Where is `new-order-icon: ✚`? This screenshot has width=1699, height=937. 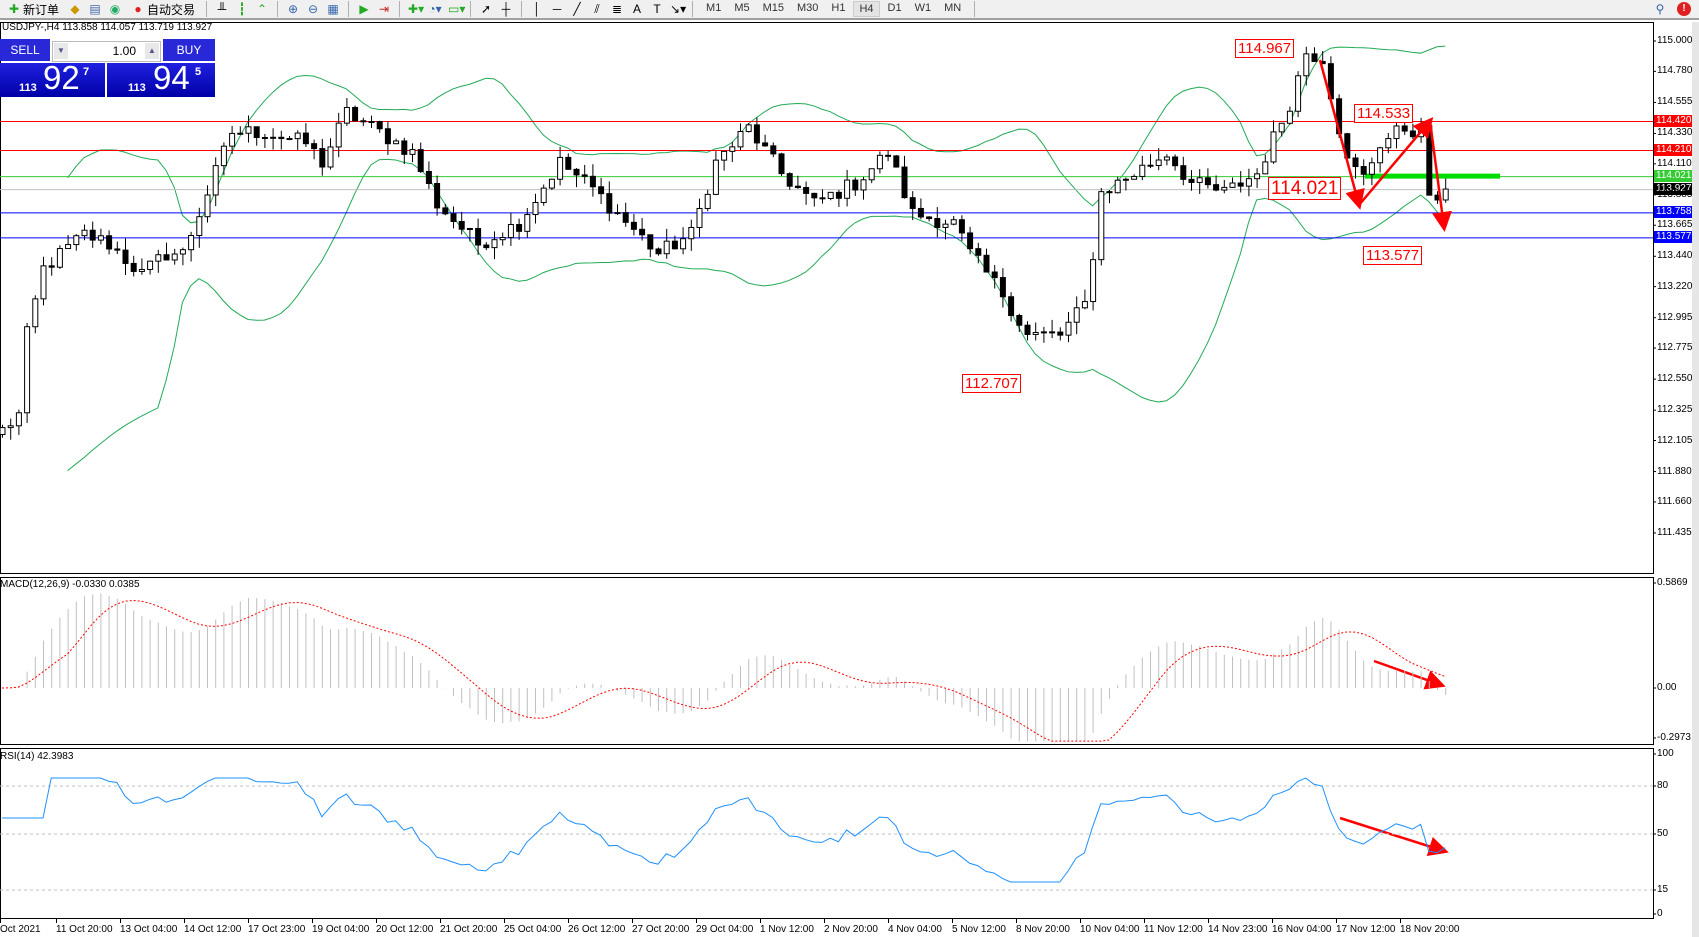 new-order-icon: ✚ is located at coordinates (14, 9).